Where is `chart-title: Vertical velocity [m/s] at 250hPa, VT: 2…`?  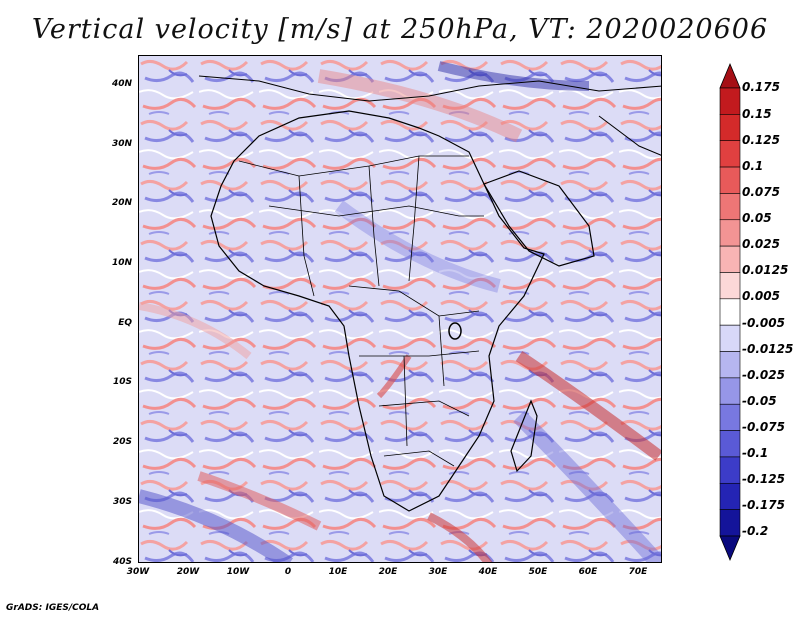 chart-title: Vertical velocity [m/s] at 250hPa, VT: 2… is located at coordinates (400, 29).